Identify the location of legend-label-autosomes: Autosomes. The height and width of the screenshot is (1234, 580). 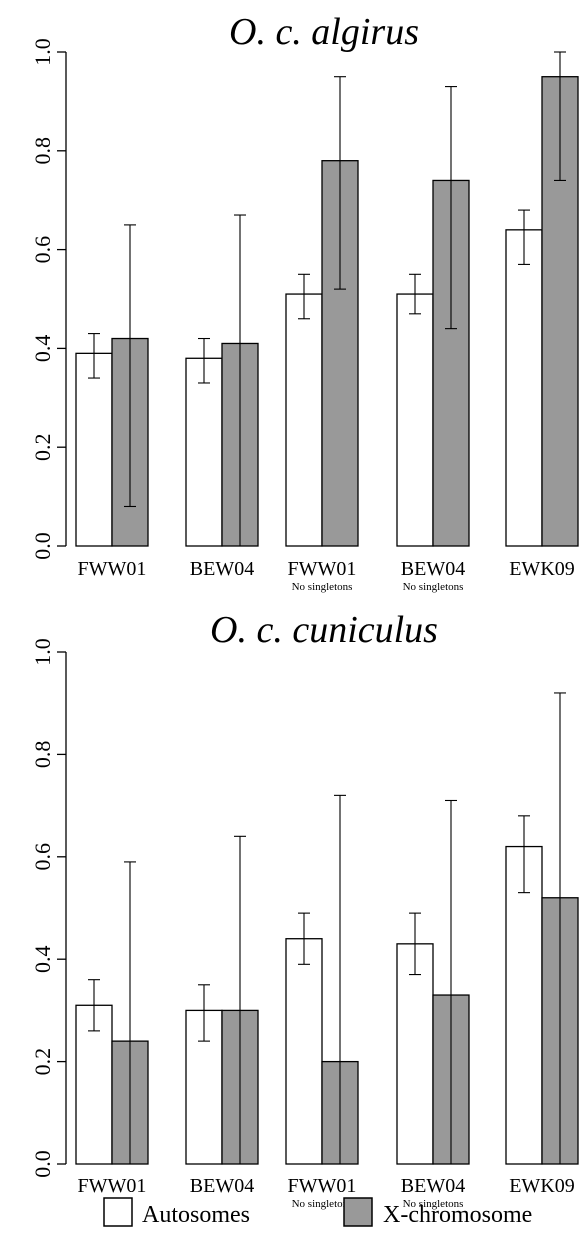
(196, 1215).